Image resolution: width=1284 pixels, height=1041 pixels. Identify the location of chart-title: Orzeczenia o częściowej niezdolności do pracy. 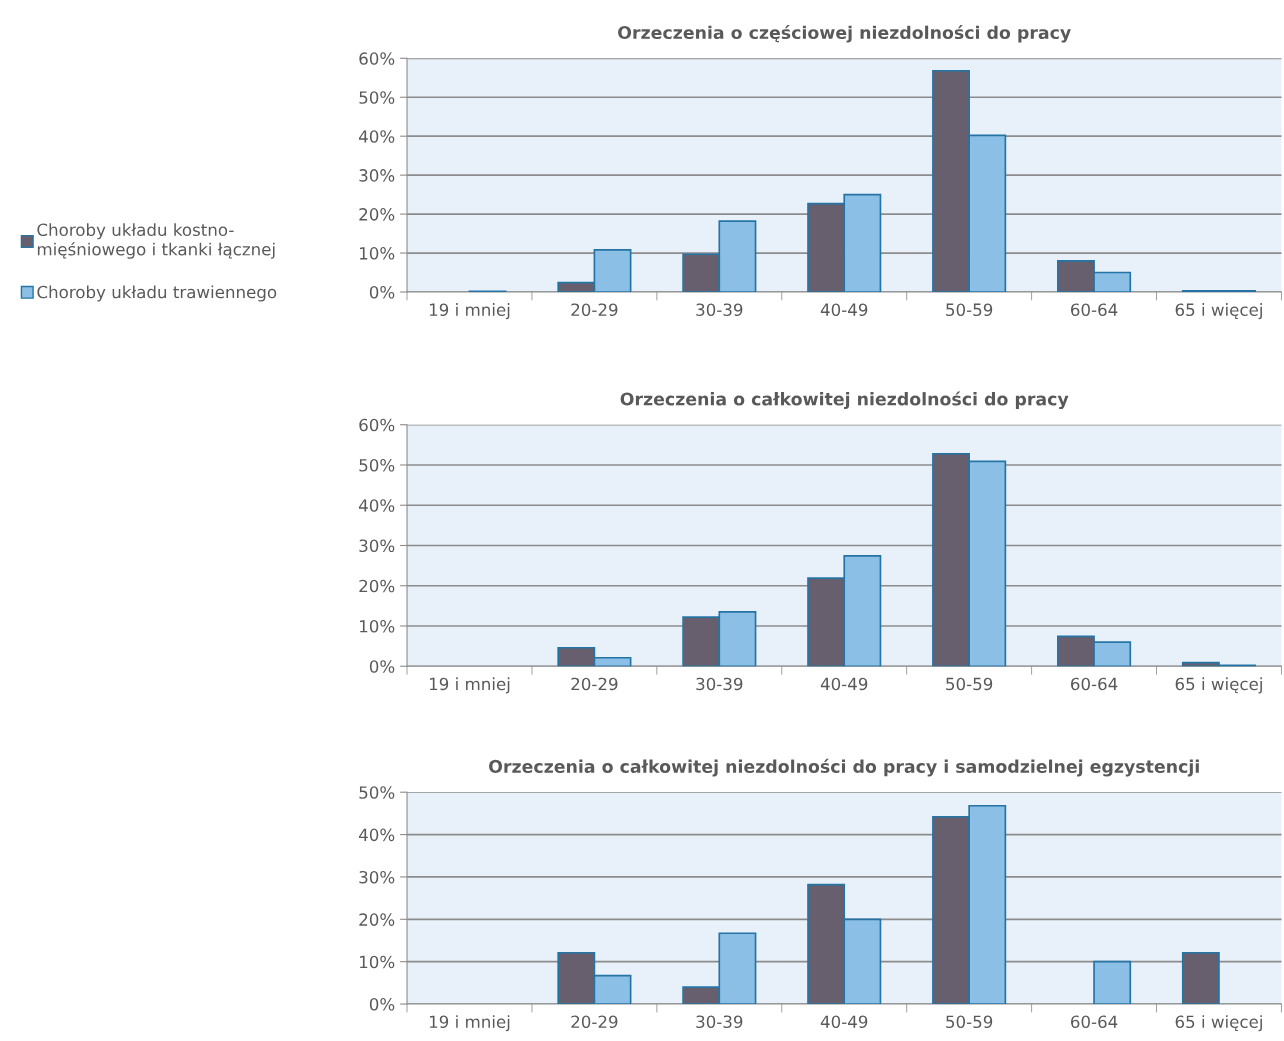
(844, 33).